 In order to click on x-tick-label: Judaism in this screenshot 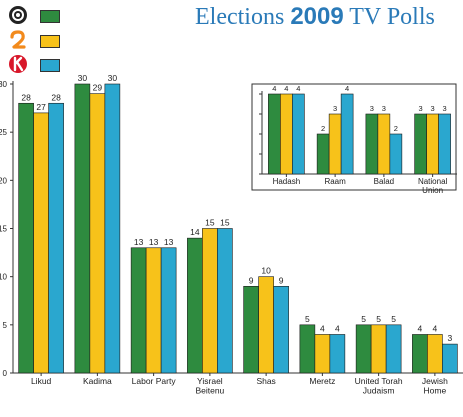, I will do `click(379, 391)`.